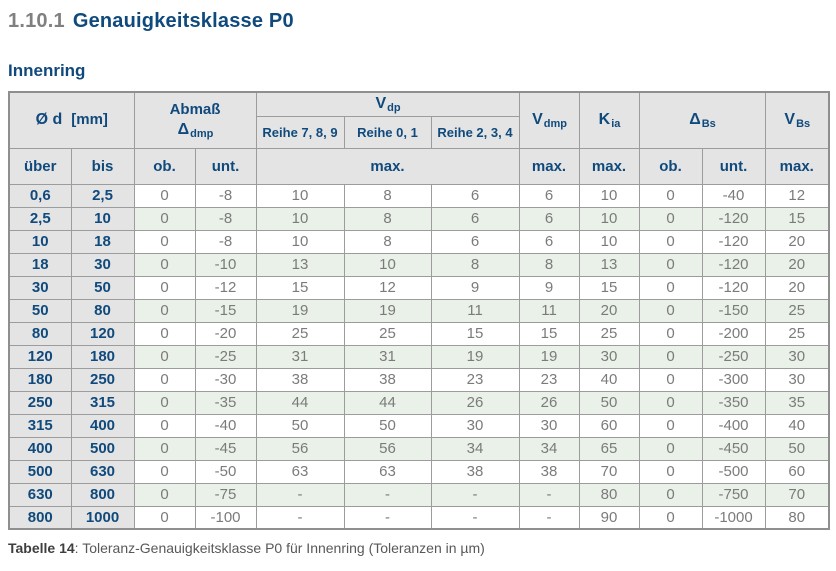 The width and height of the screenshot is (836, 571). Describe the element at coordinates (102, 218) in the screenshot. I see `range-cell: 10` at that location.